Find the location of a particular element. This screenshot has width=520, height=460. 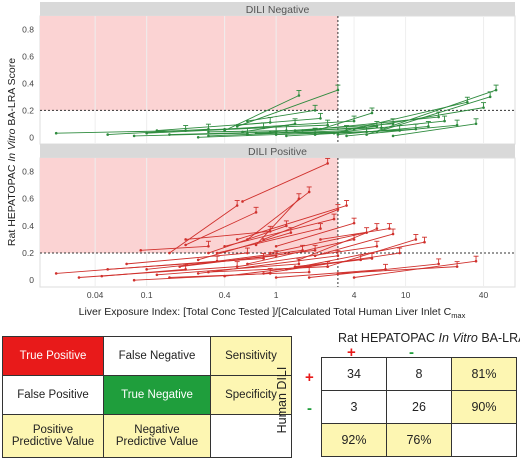

cm-fp: 3 is located at coordinates (354, 407).